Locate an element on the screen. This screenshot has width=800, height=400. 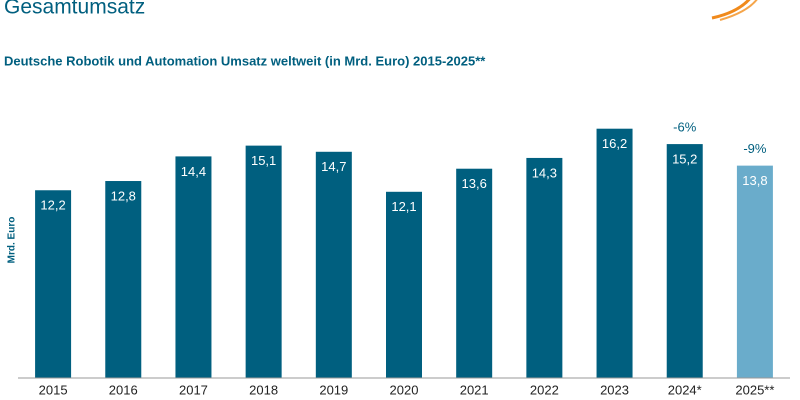
x-tick-label: 2018 is located at coordinates (263, 389).